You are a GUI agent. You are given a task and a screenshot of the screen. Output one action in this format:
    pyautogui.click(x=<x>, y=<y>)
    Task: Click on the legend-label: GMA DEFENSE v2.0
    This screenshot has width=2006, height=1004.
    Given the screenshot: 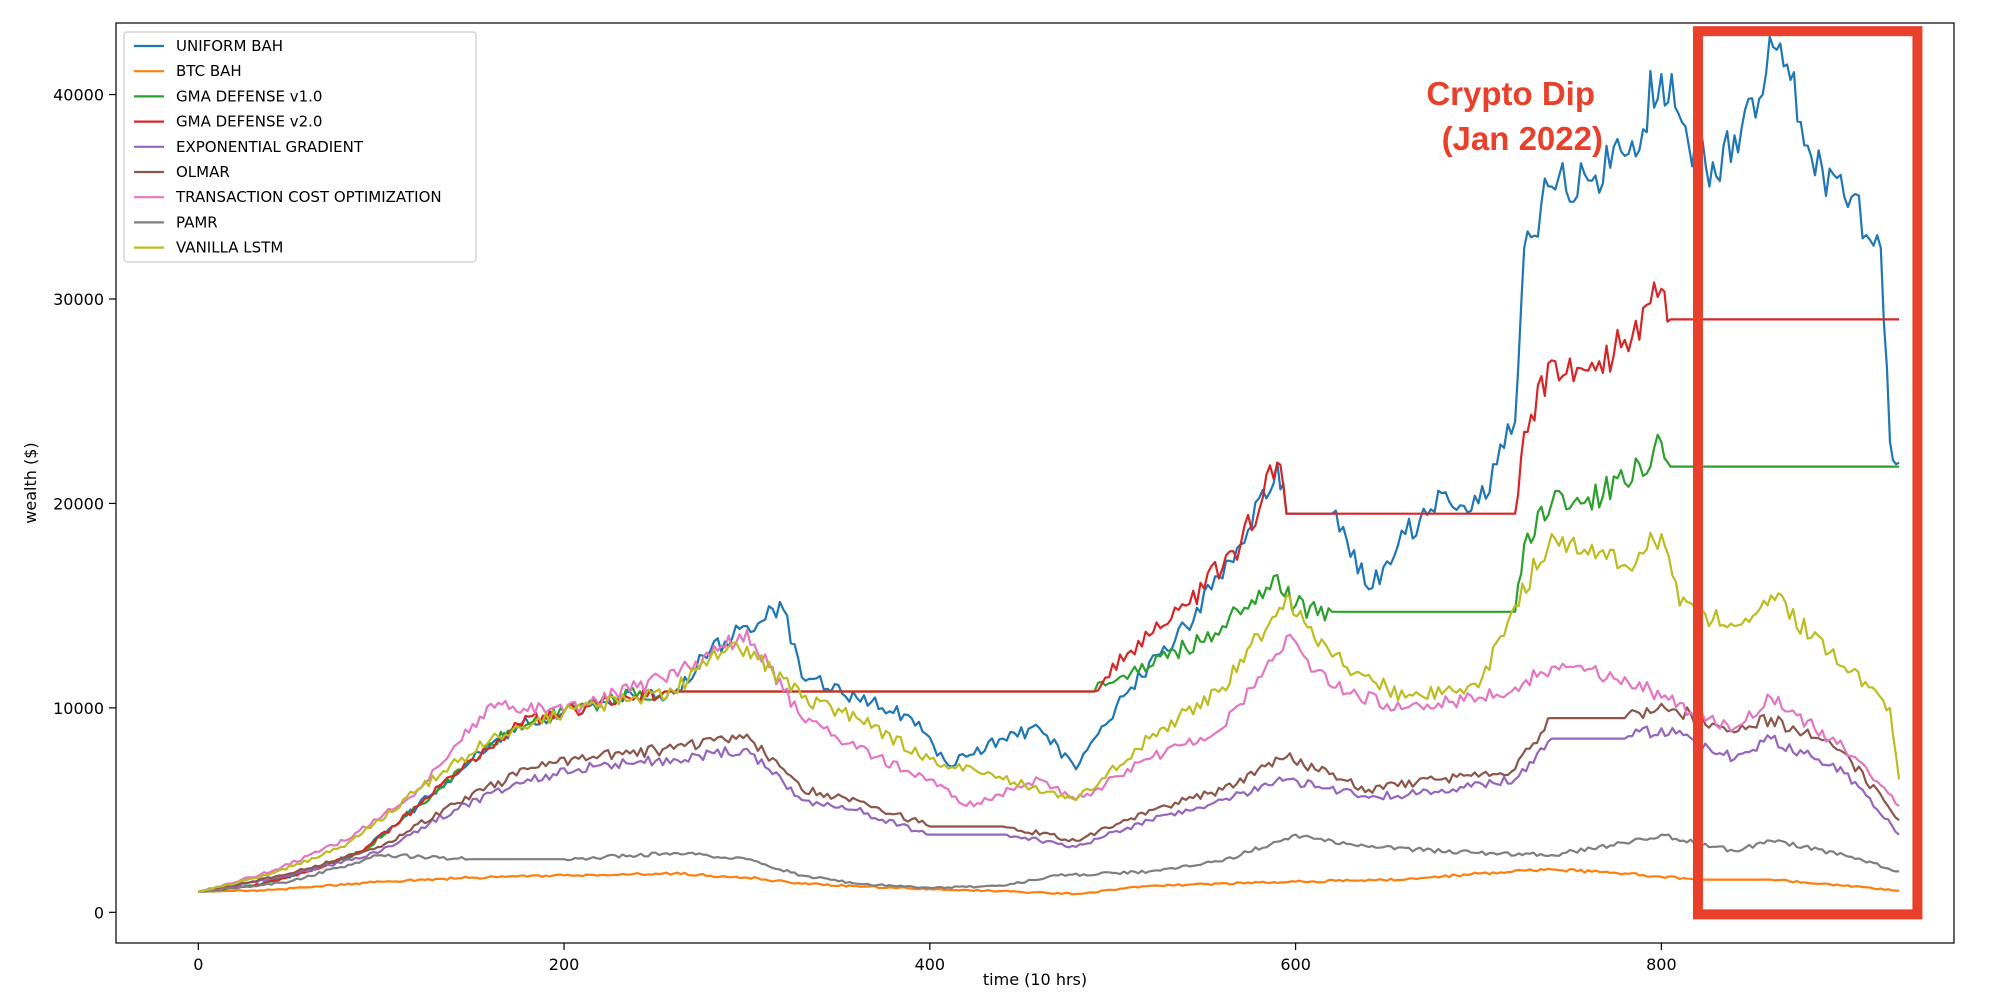 What is the action you would take?
    pyautogui.click(x=249, y=122)
    